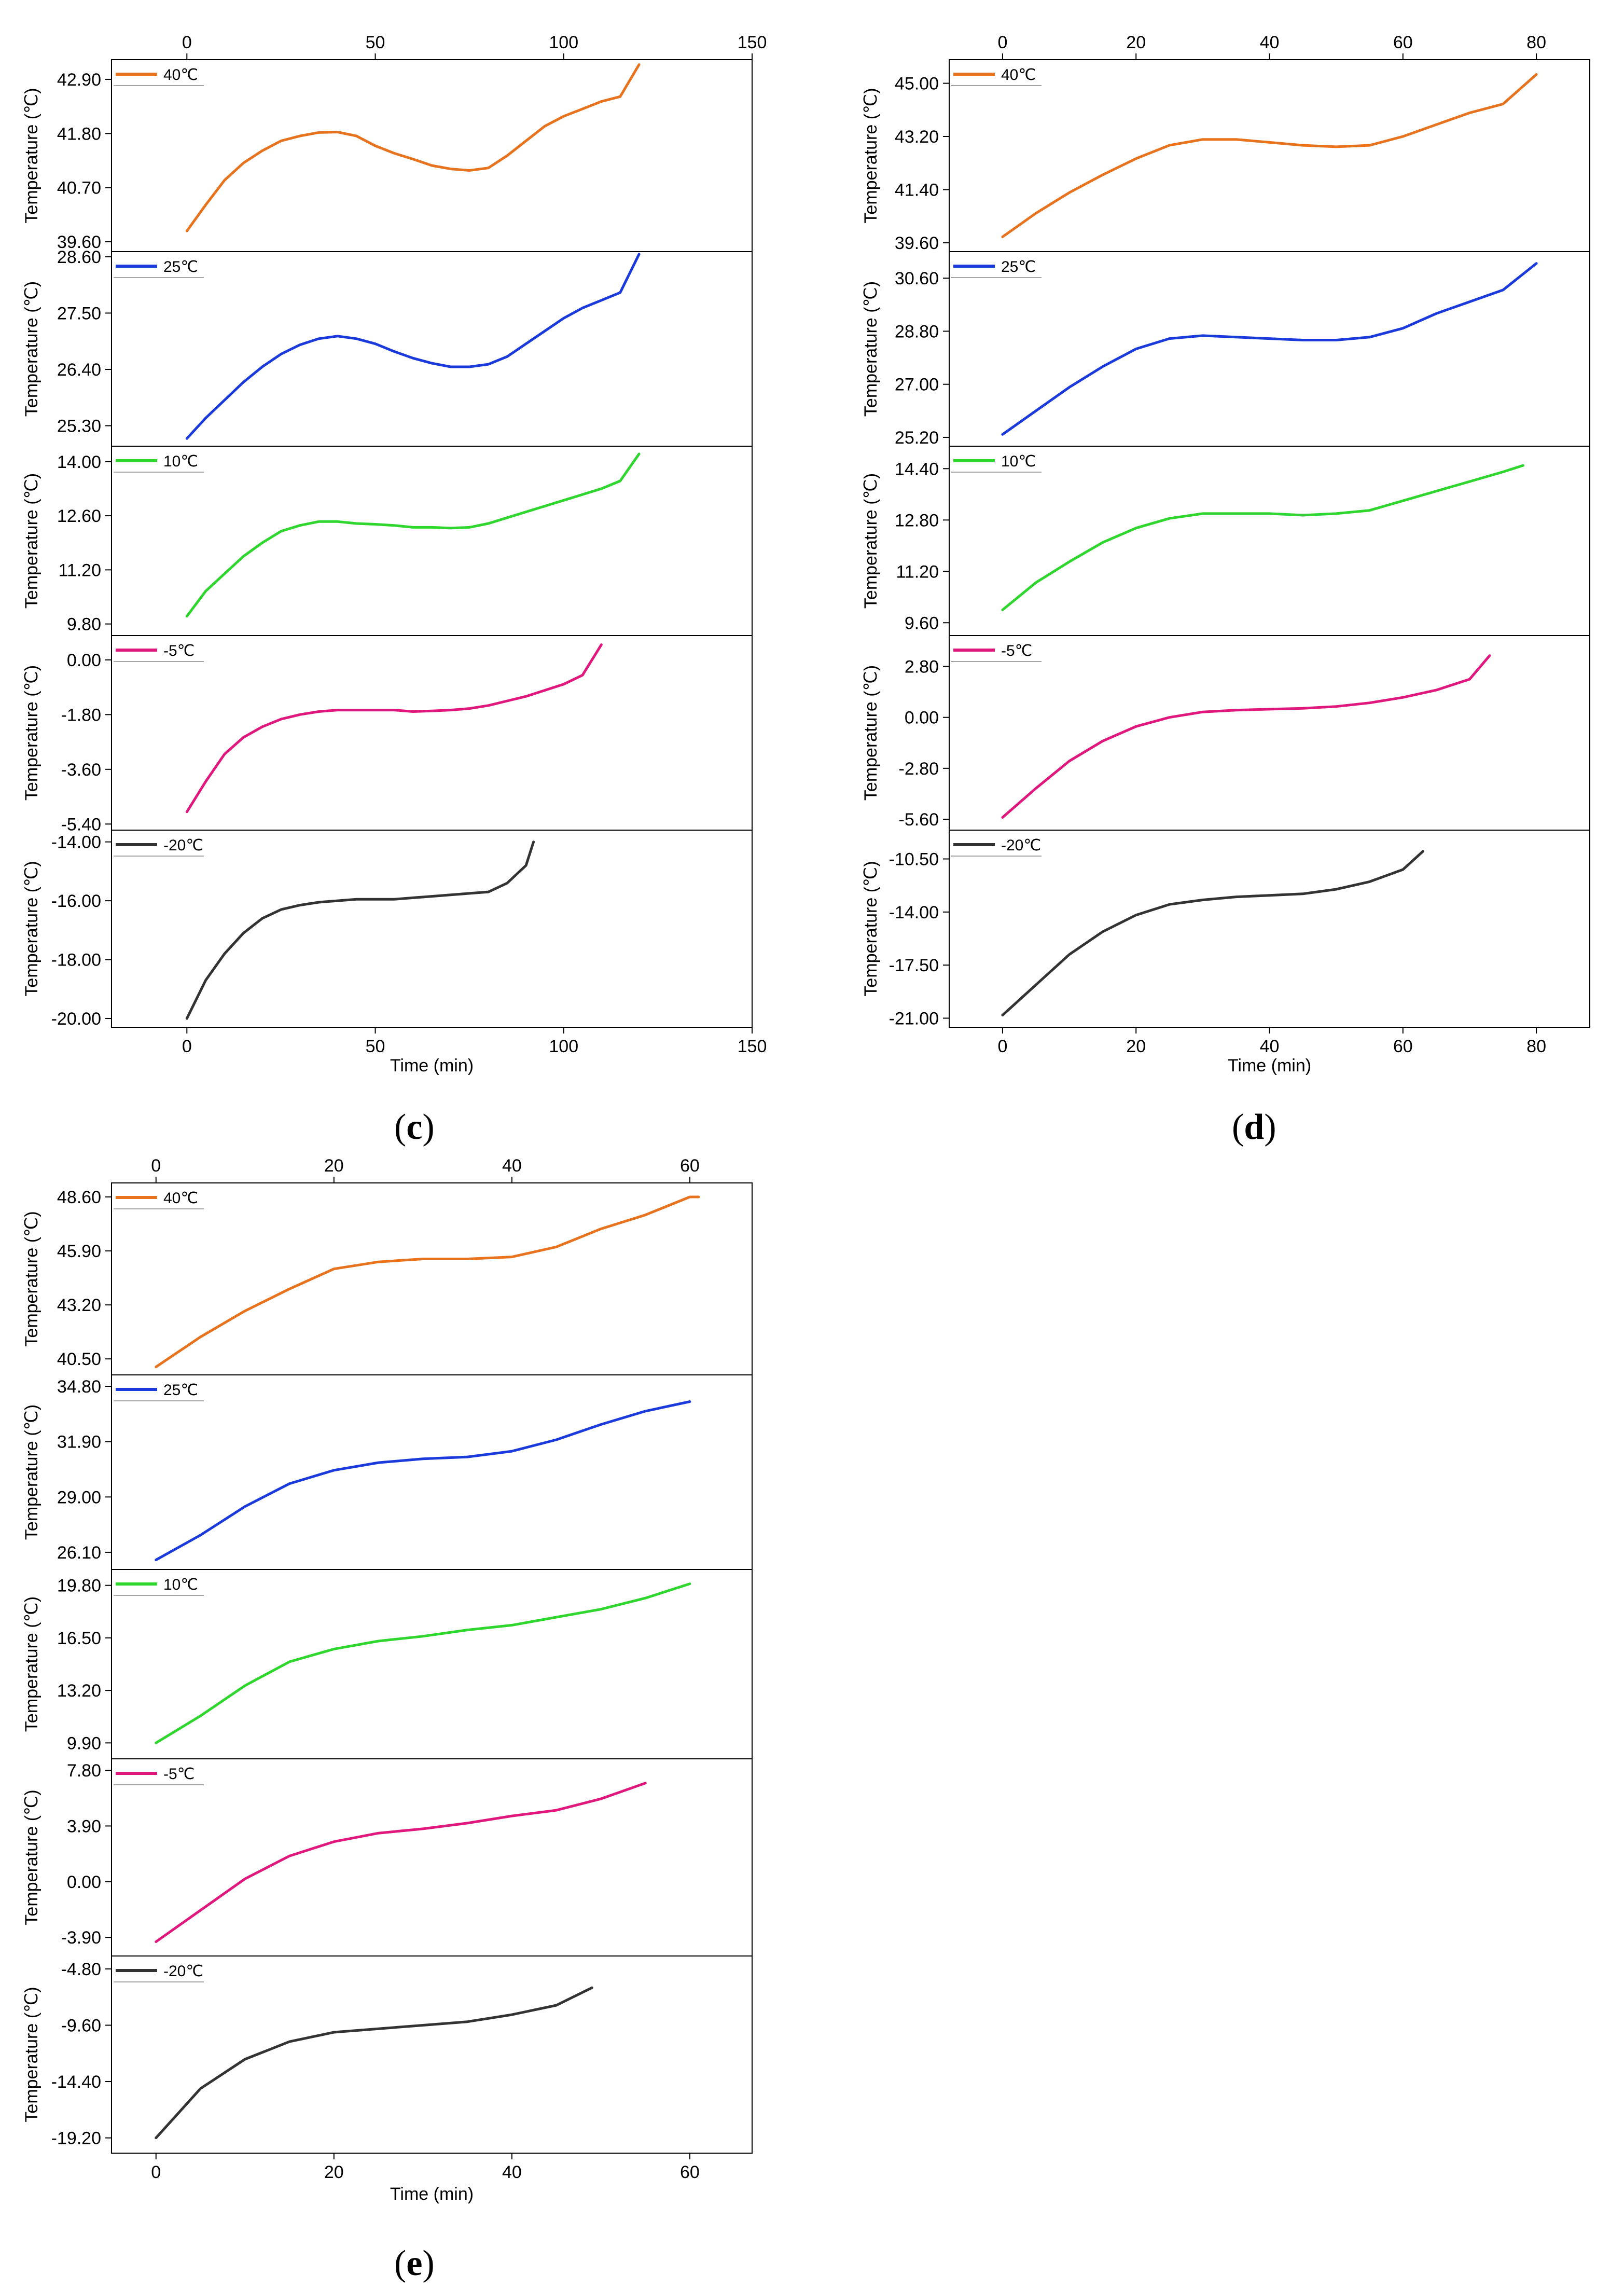 The image size is (1624, 2287). Describe the element at coordinates (917, 438) in the screenshot. I see `y-tick-label: 25.20` at that location.